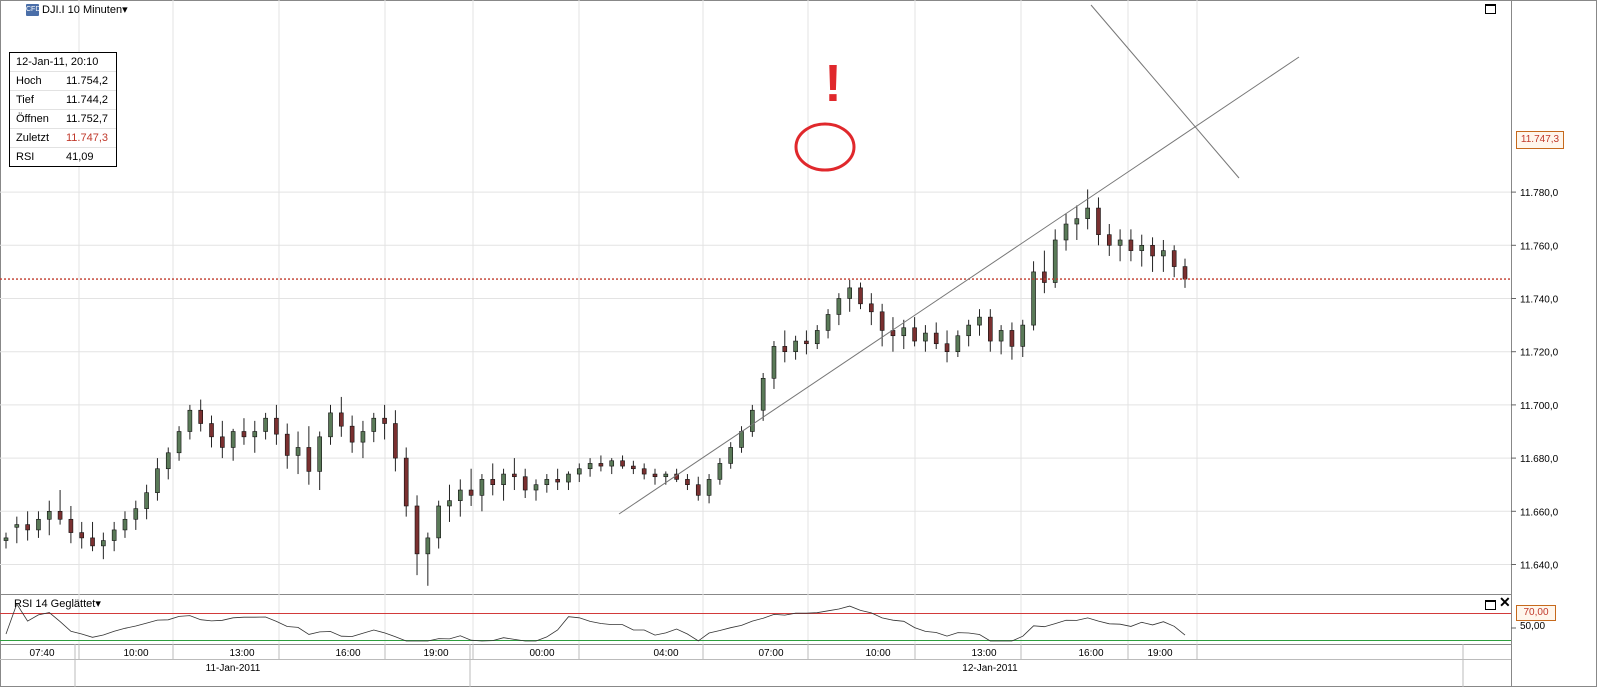  Describe the element at coordinates (63, 137) in the screenshot. I see `info-row-last: Zuletzt 11.747,3` at that location.